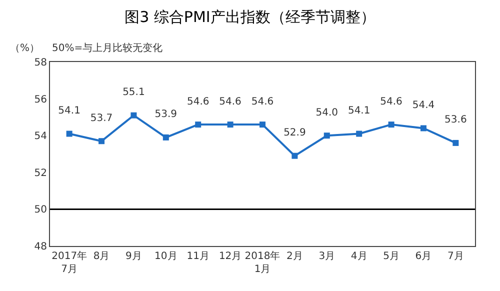 The height and width of the screenshot is (291, 500). I want to click on text: 50%=与上月比较无变化, so click(107, 48).